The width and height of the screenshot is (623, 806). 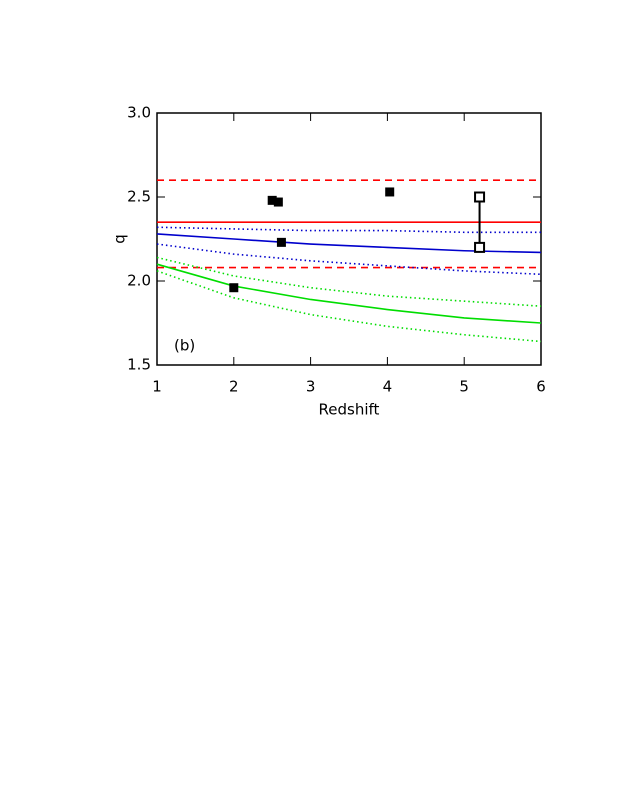 What do you see at coordinates (349, 410) in the screenshot?
I see `x-axis-label: Redshift` at bounding box center [349, 410].